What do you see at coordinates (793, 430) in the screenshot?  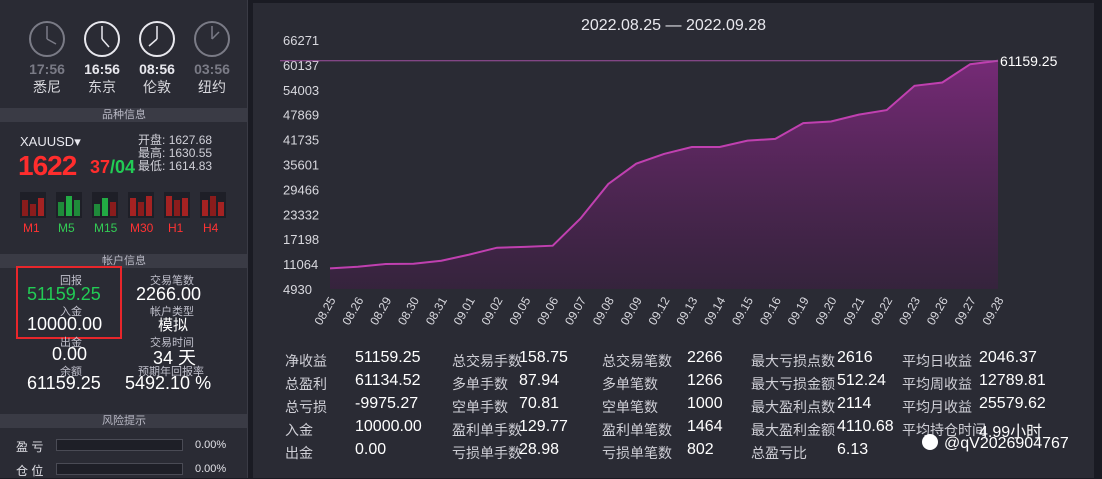 I see `stat-label: 最大盈利金额` at bounding box center [793, 430].